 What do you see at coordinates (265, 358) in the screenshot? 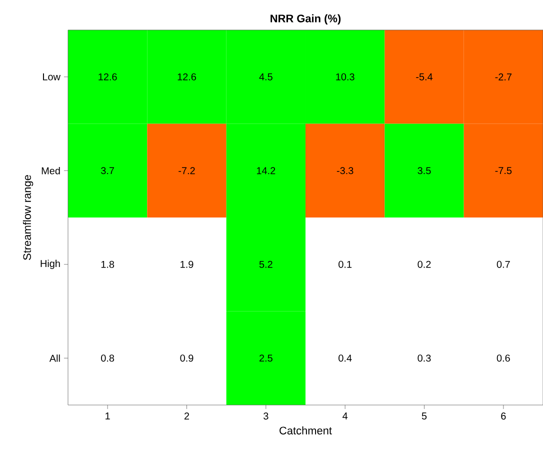
I see `data-label: 2.5` at bounding box center [265, 358].